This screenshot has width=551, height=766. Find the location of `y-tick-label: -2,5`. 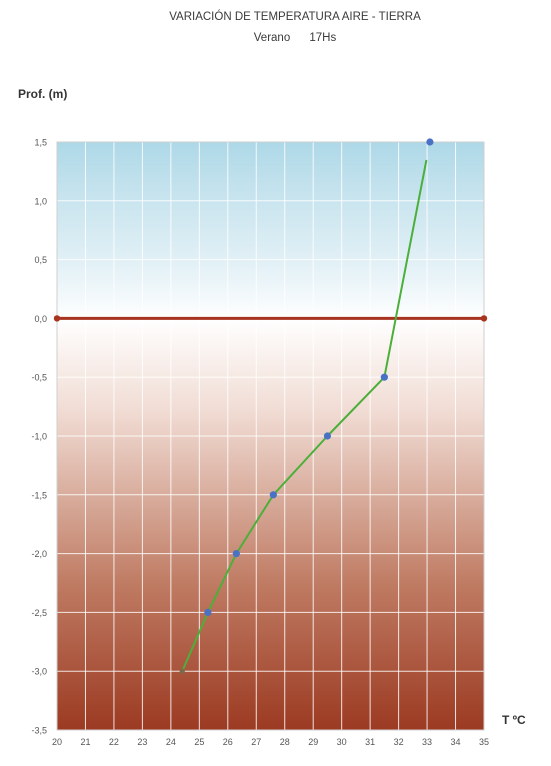

y-tick-label: -2,5 is located at coordinates (39, 613).